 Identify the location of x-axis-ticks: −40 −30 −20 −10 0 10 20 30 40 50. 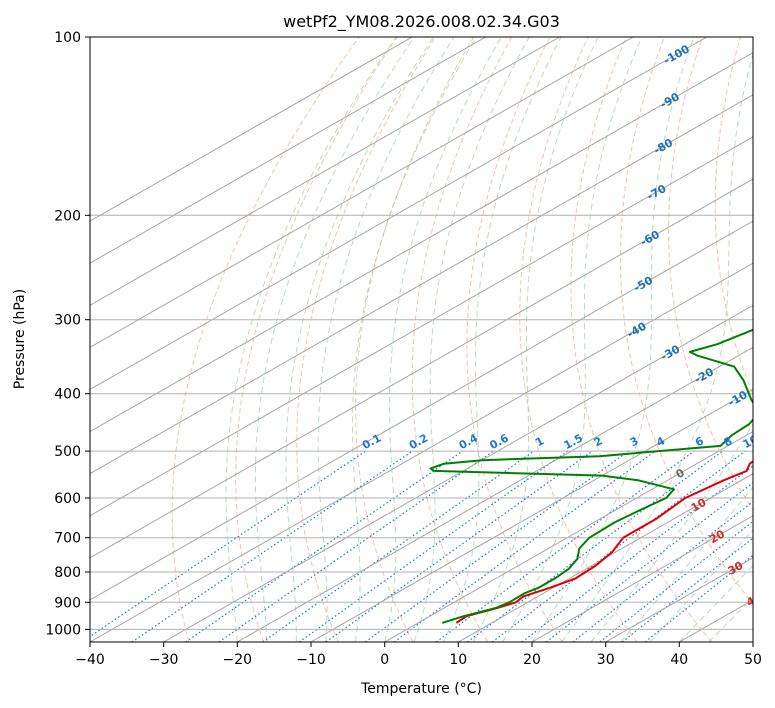
(418, 655).